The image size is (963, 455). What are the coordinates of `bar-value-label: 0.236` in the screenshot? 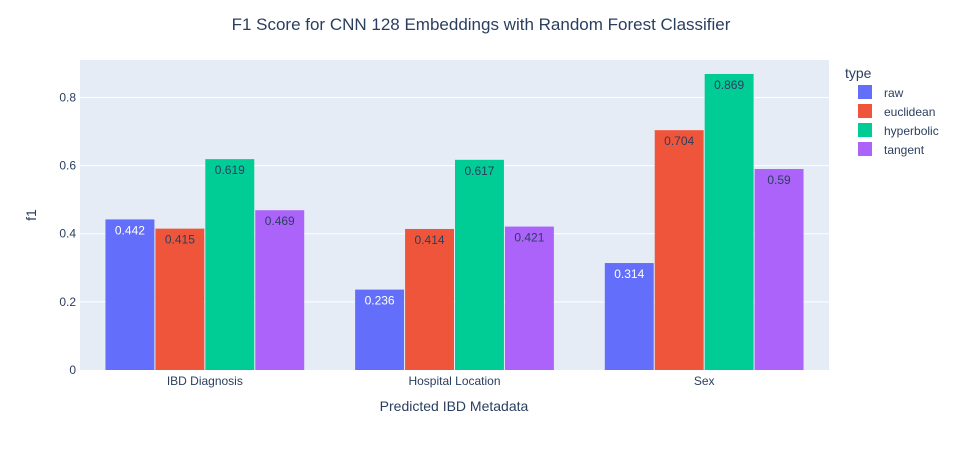 It's located at (380, 301).